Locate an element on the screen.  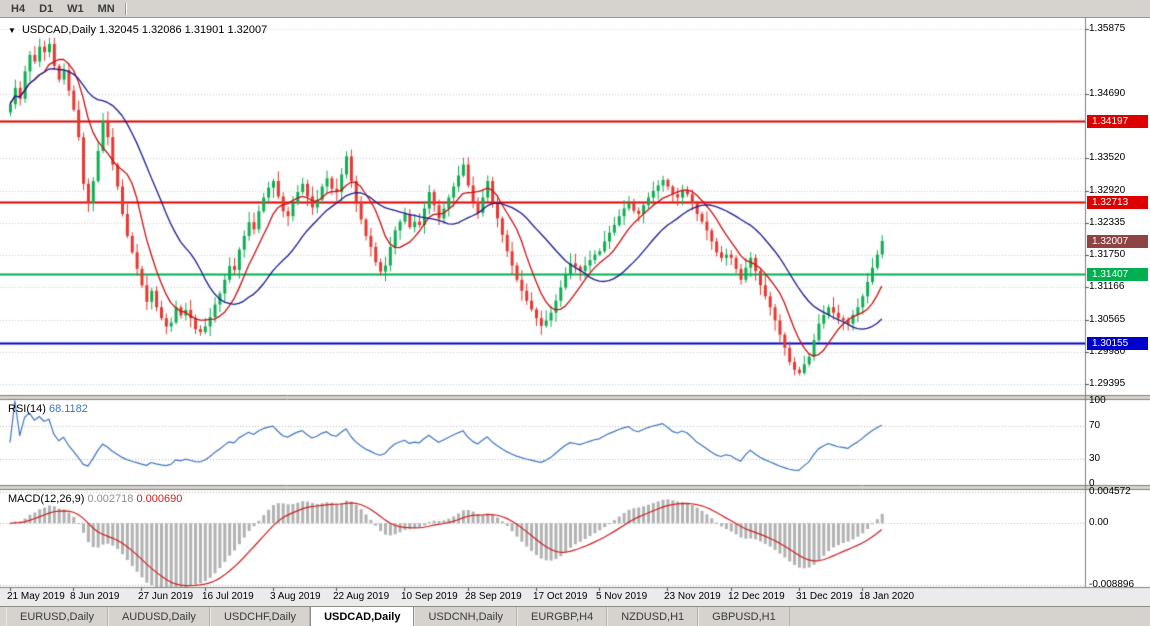
date-axis-label: 18 Jan 2020 is located at coordinates (887, 596).